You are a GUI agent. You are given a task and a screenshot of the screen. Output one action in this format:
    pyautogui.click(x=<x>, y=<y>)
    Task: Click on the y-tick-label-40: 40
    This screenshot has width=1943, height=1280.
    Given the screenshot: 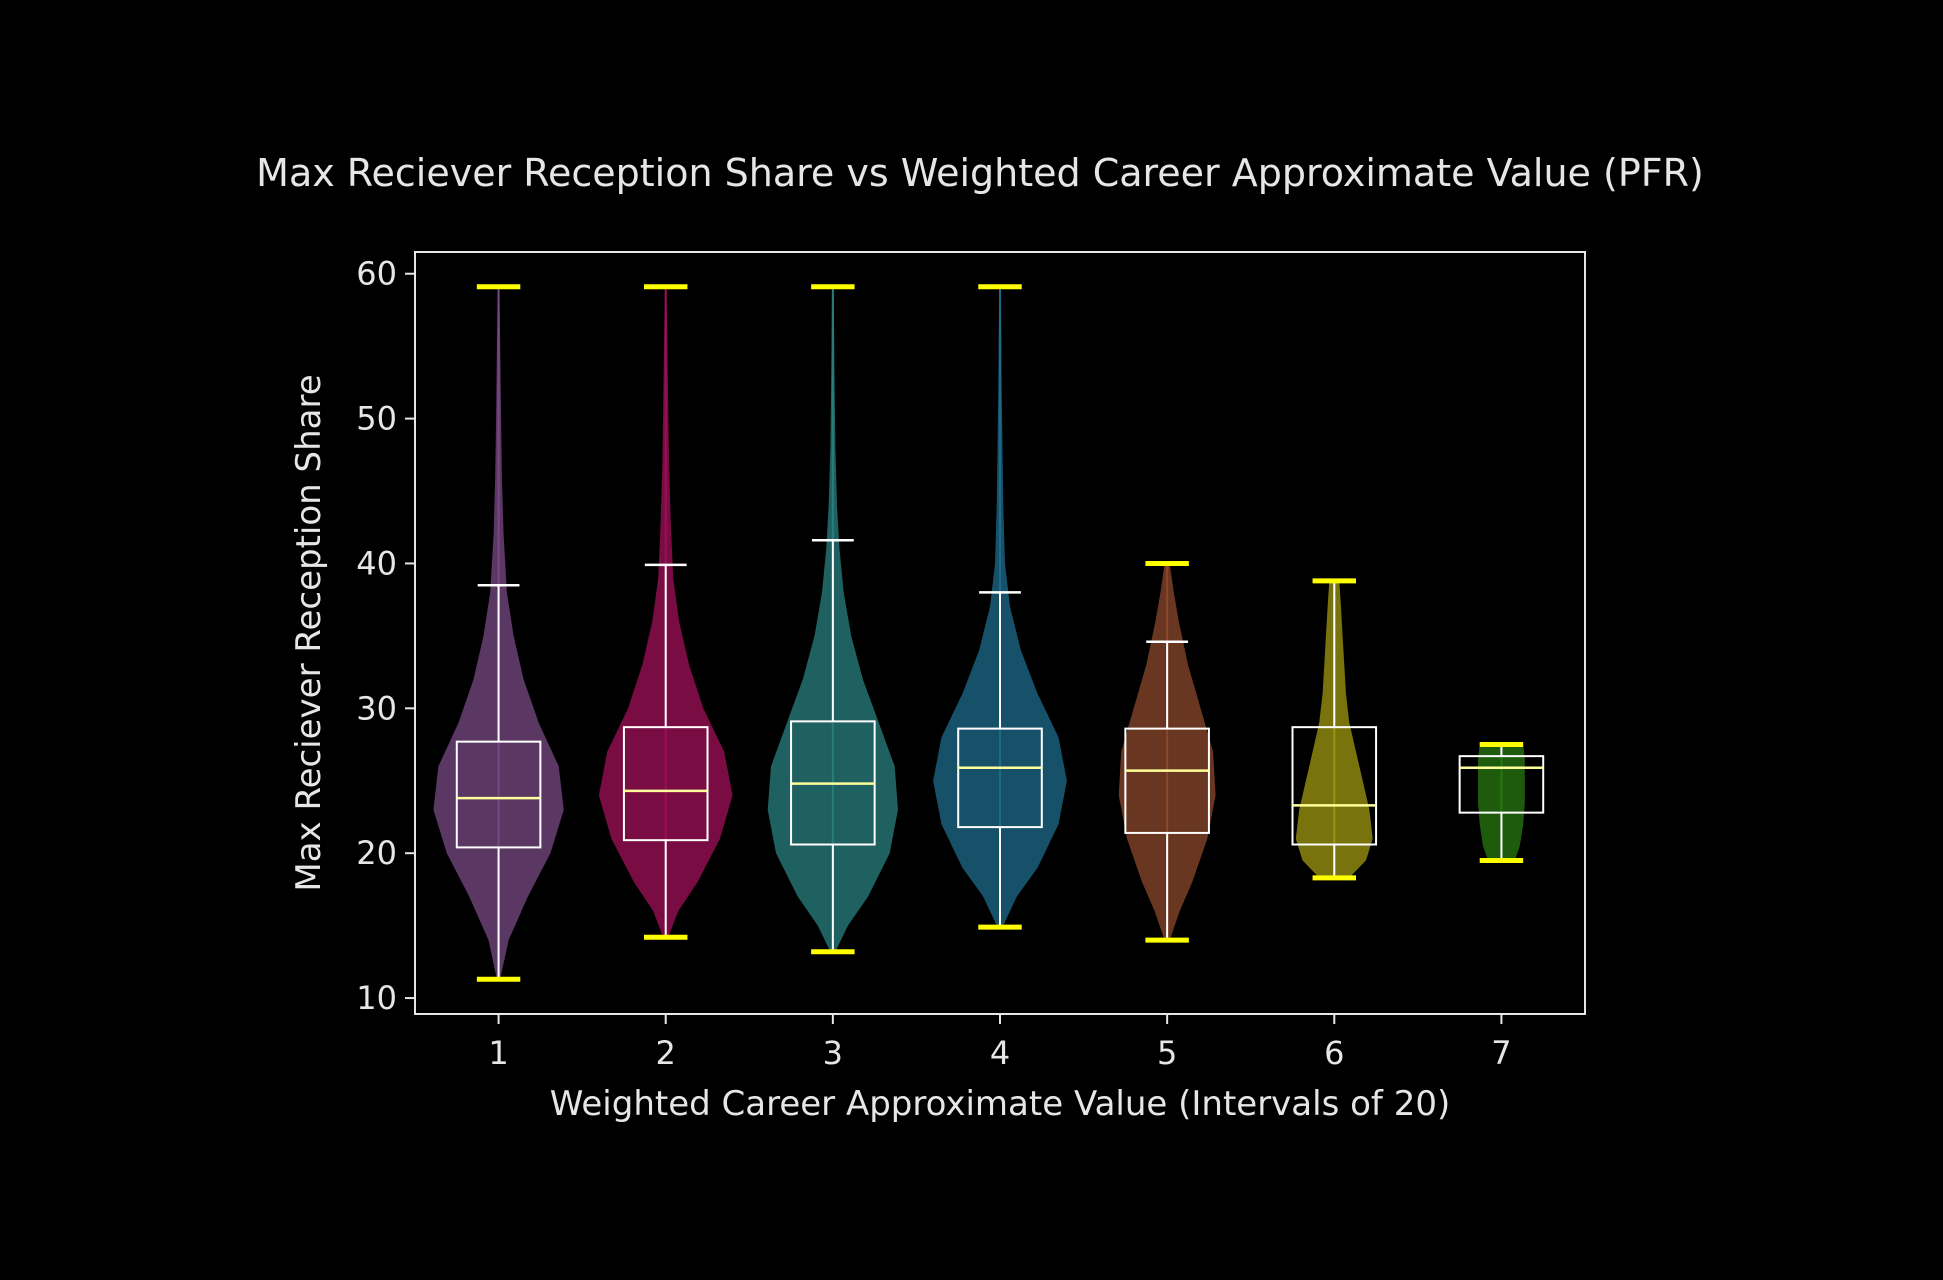 What is the action you would take?
    pyautogui.click(x=376, y=563)
    